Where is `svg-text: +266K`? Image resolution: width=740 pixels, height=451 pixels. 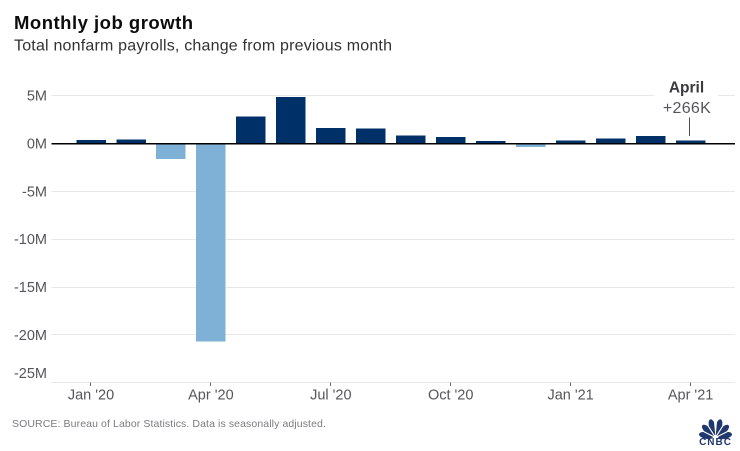
svg-text: +266K is located at coordinates (687, 108).